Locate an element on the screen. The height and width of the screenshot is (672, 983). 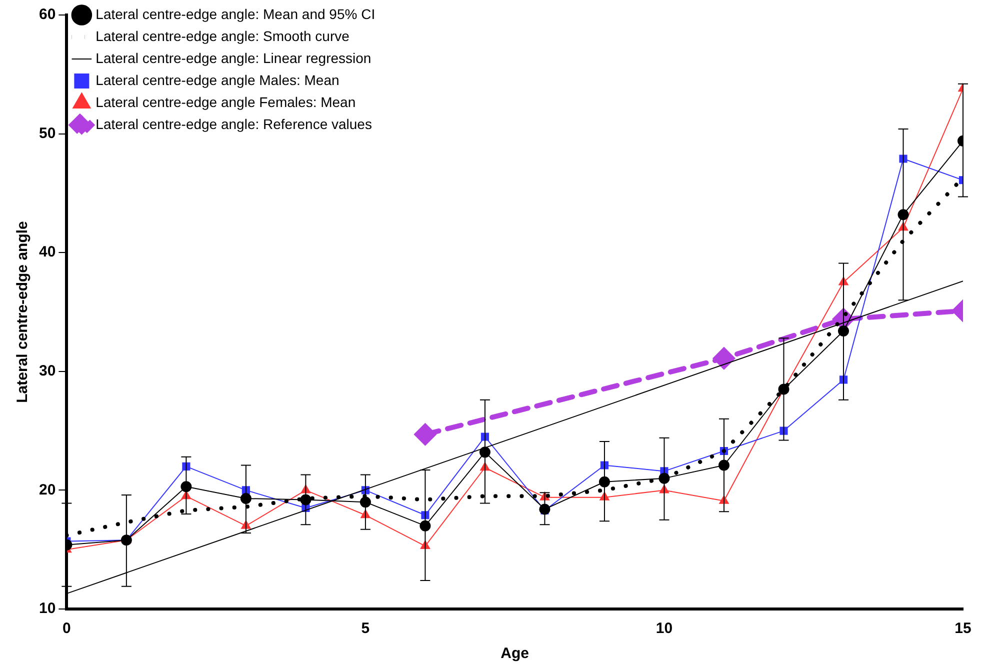
legend-label: Lateral centre-edge angle Females: Mean is located at coordinates (226, 102).